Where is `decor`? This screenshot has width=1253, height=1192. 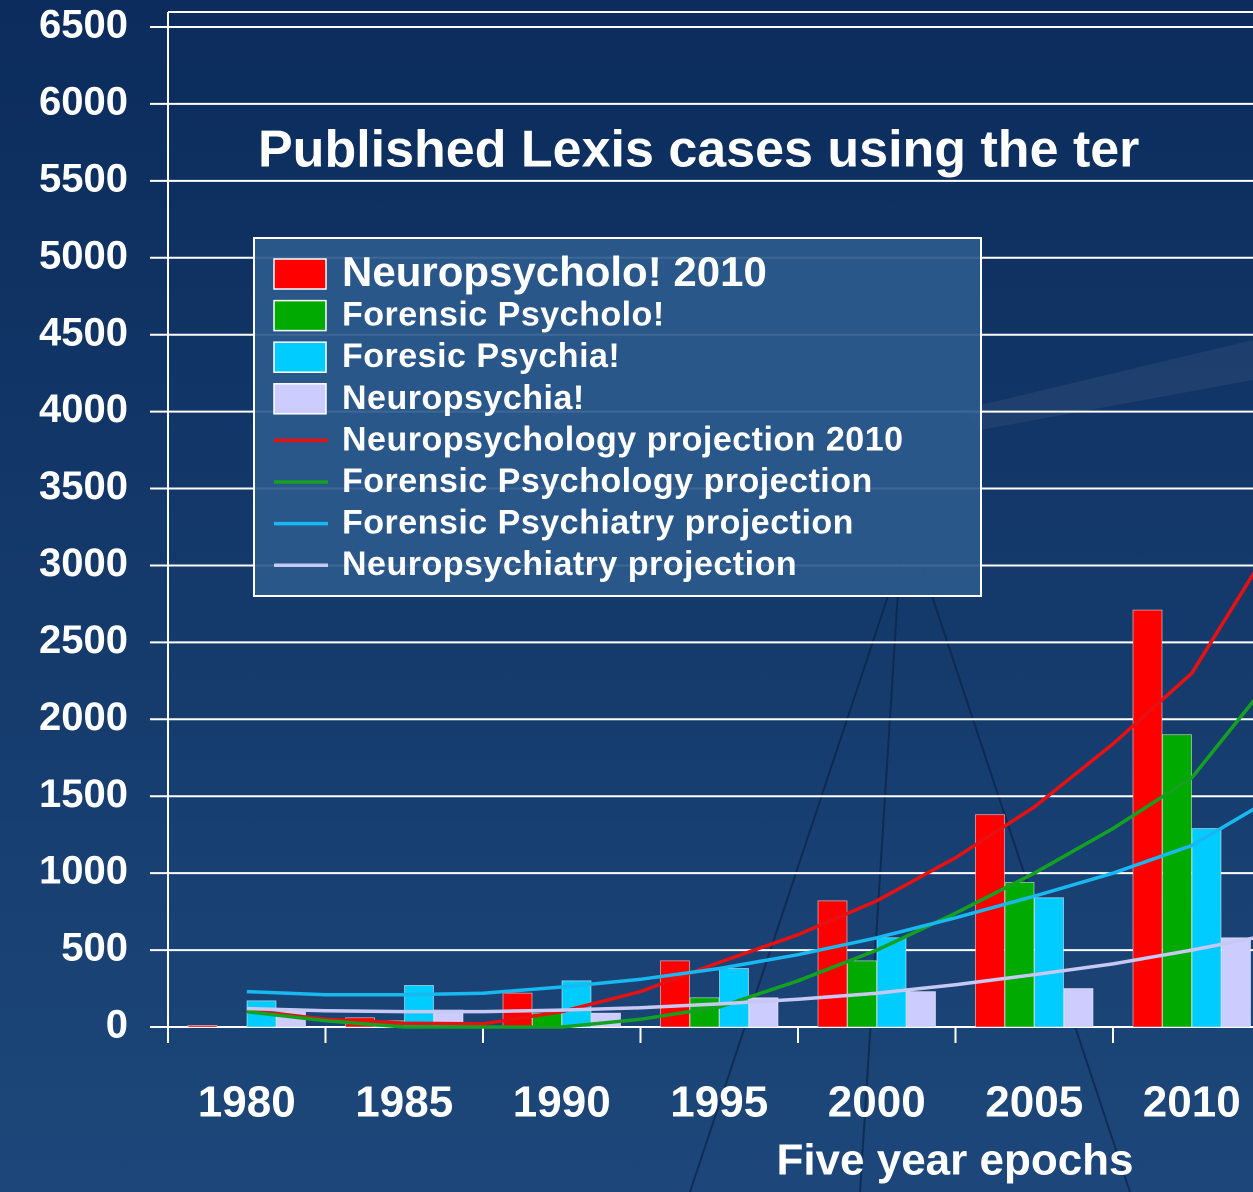 decor is located at coordinates (1106, 385).